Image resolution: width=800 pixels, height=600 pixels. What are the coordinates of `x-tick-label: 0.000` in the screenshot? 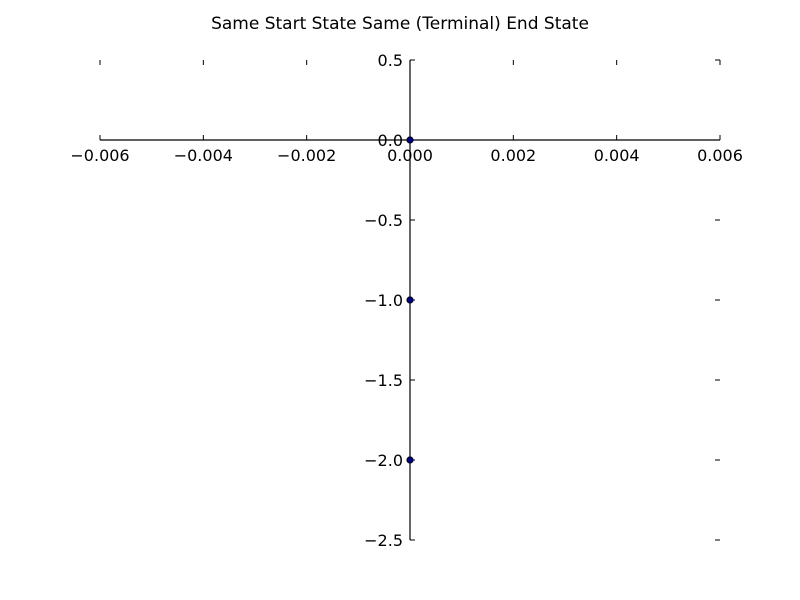 It's located at (410, 155).